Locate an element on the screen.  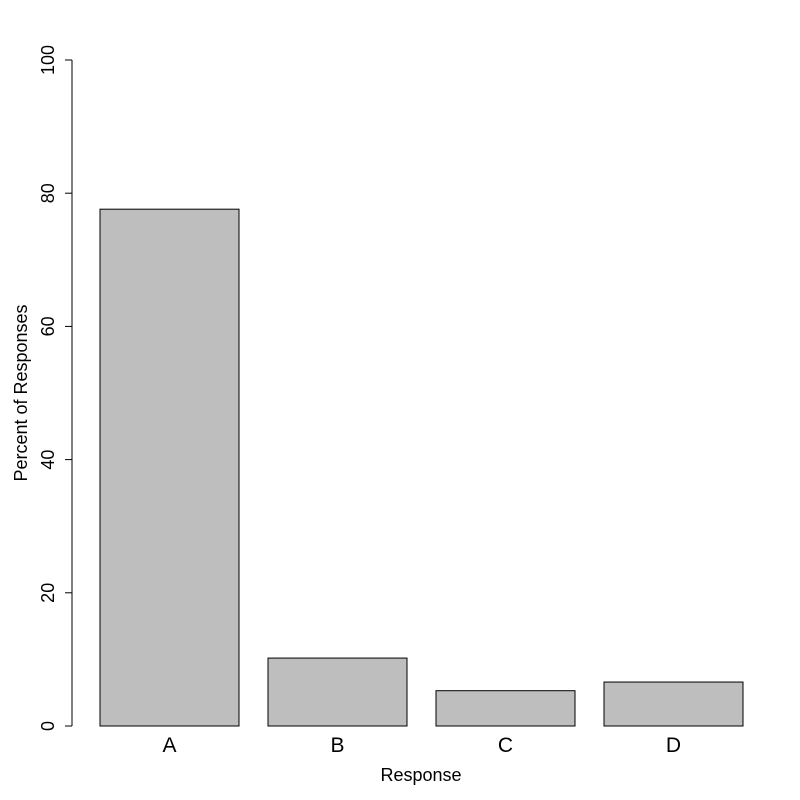
x-axis-label: Response is located at coordinates (420, 775).